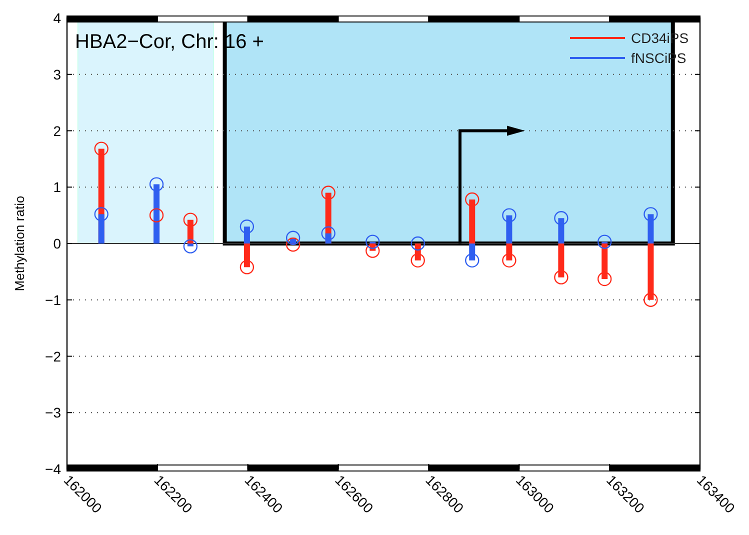 This screenshot has height=535, width=749. What do you see at coordinates (57, 244) in the screenshot?
I see `y-tick-label: 0` at bounding box center [57, 244].